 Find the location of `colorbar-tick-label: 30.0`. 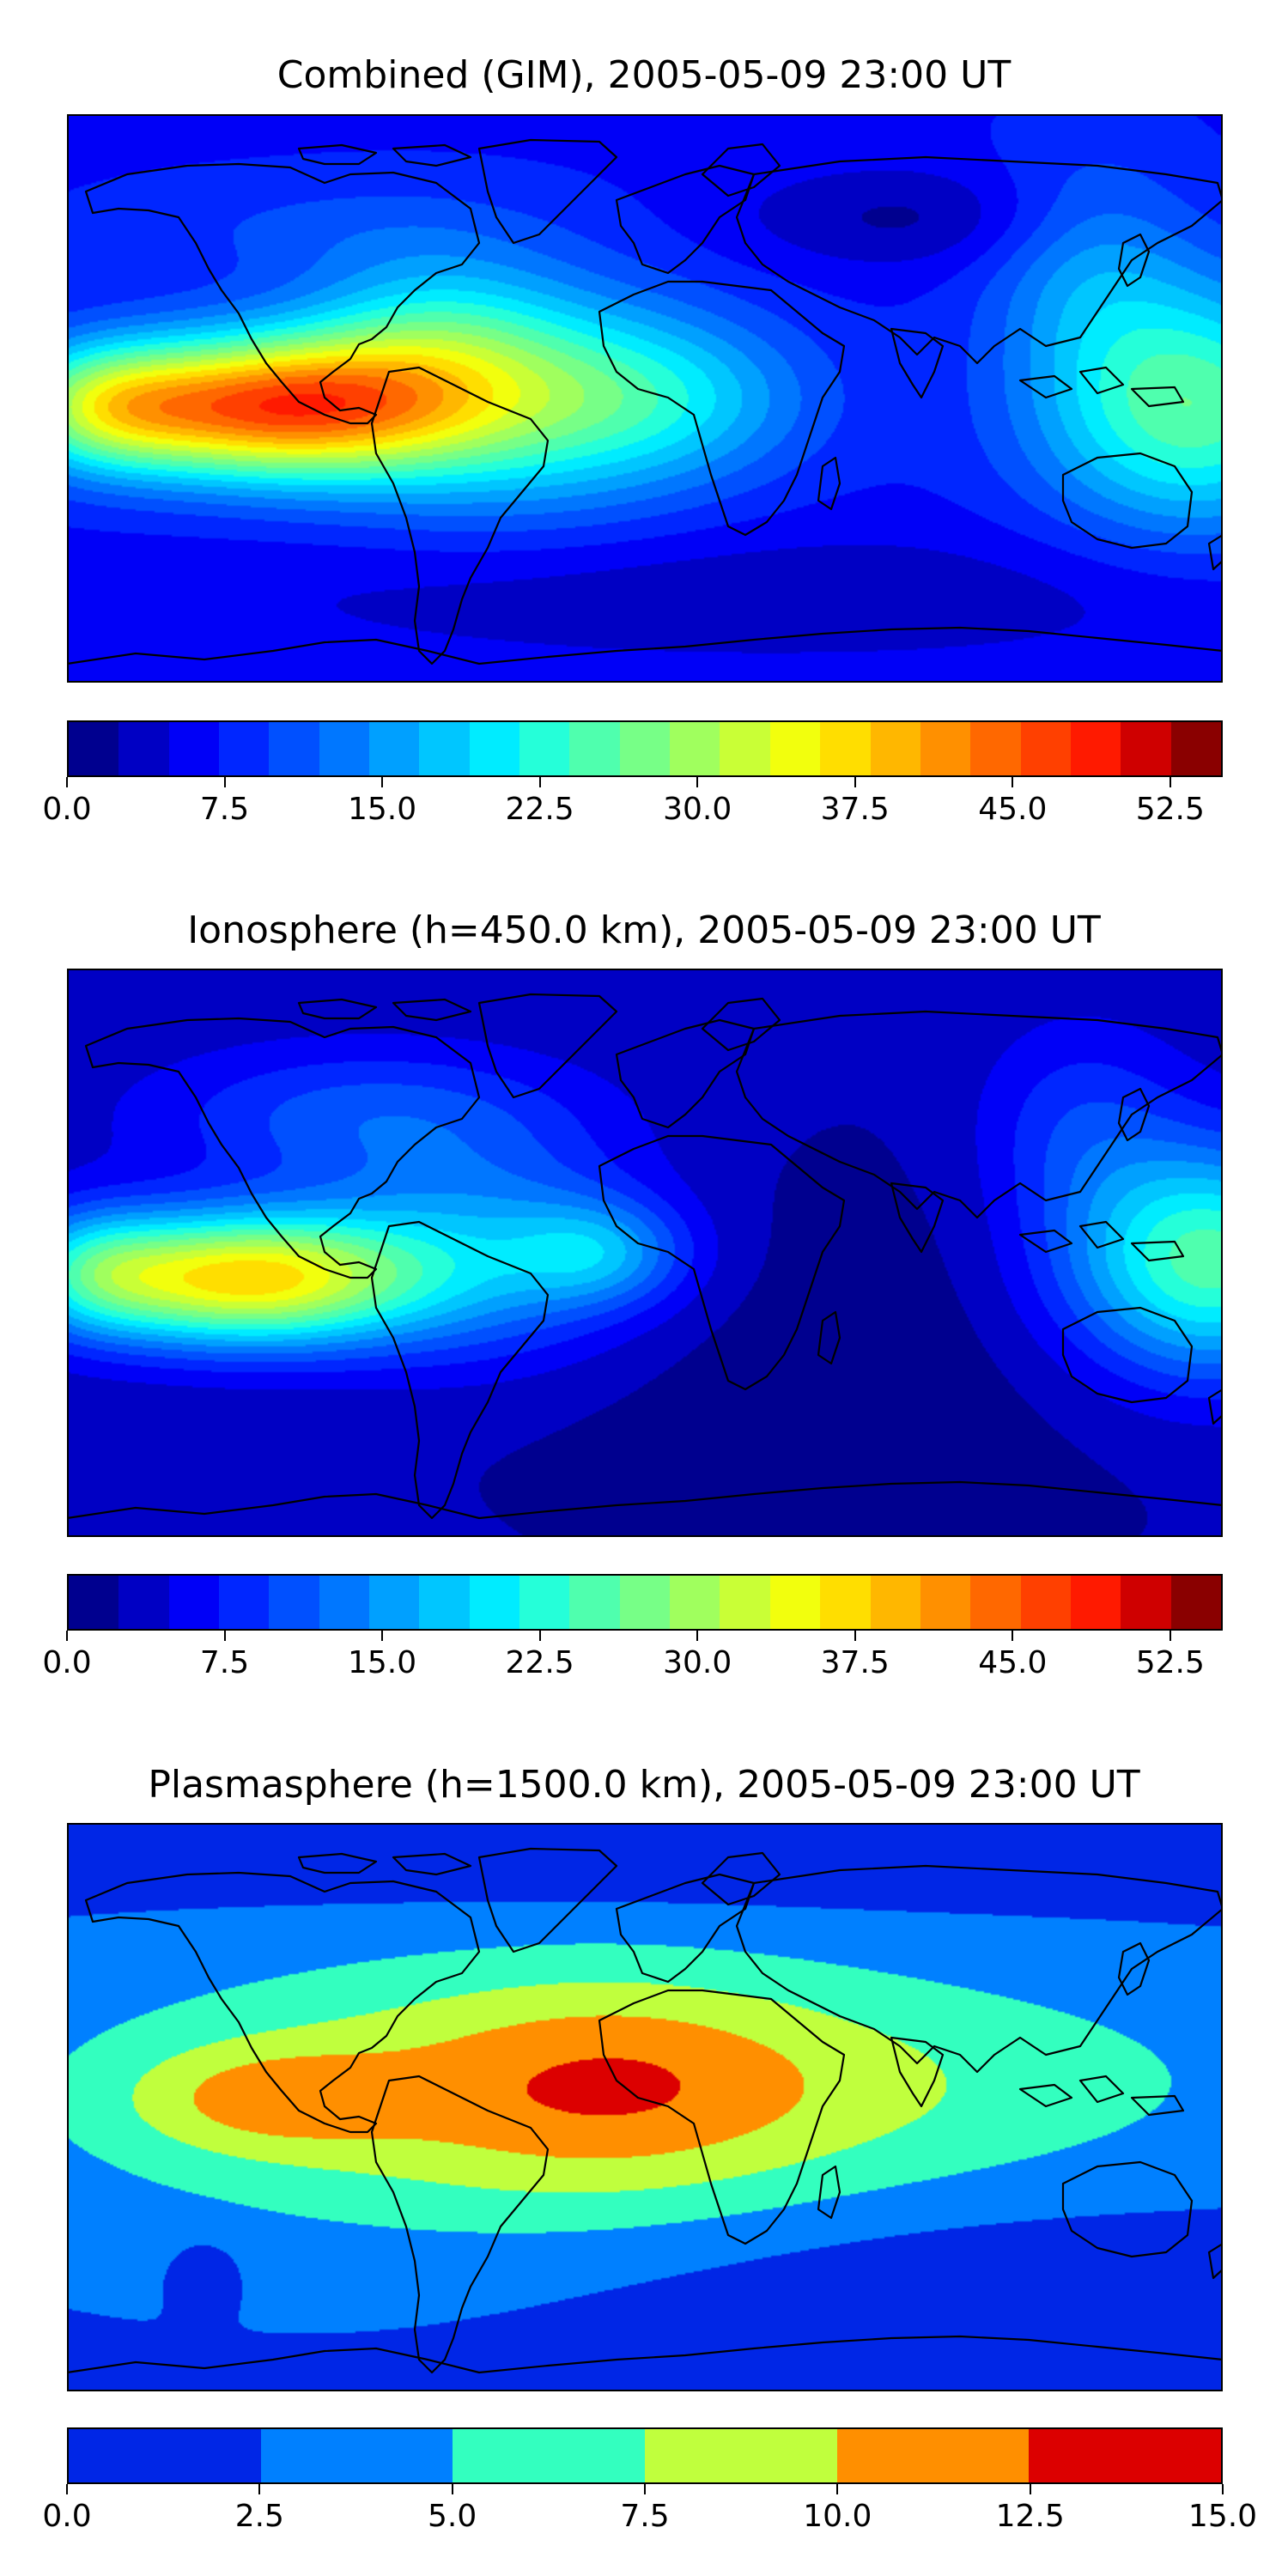

colorbar-tick-label: 30.0 is located at coordinates (697, 810).